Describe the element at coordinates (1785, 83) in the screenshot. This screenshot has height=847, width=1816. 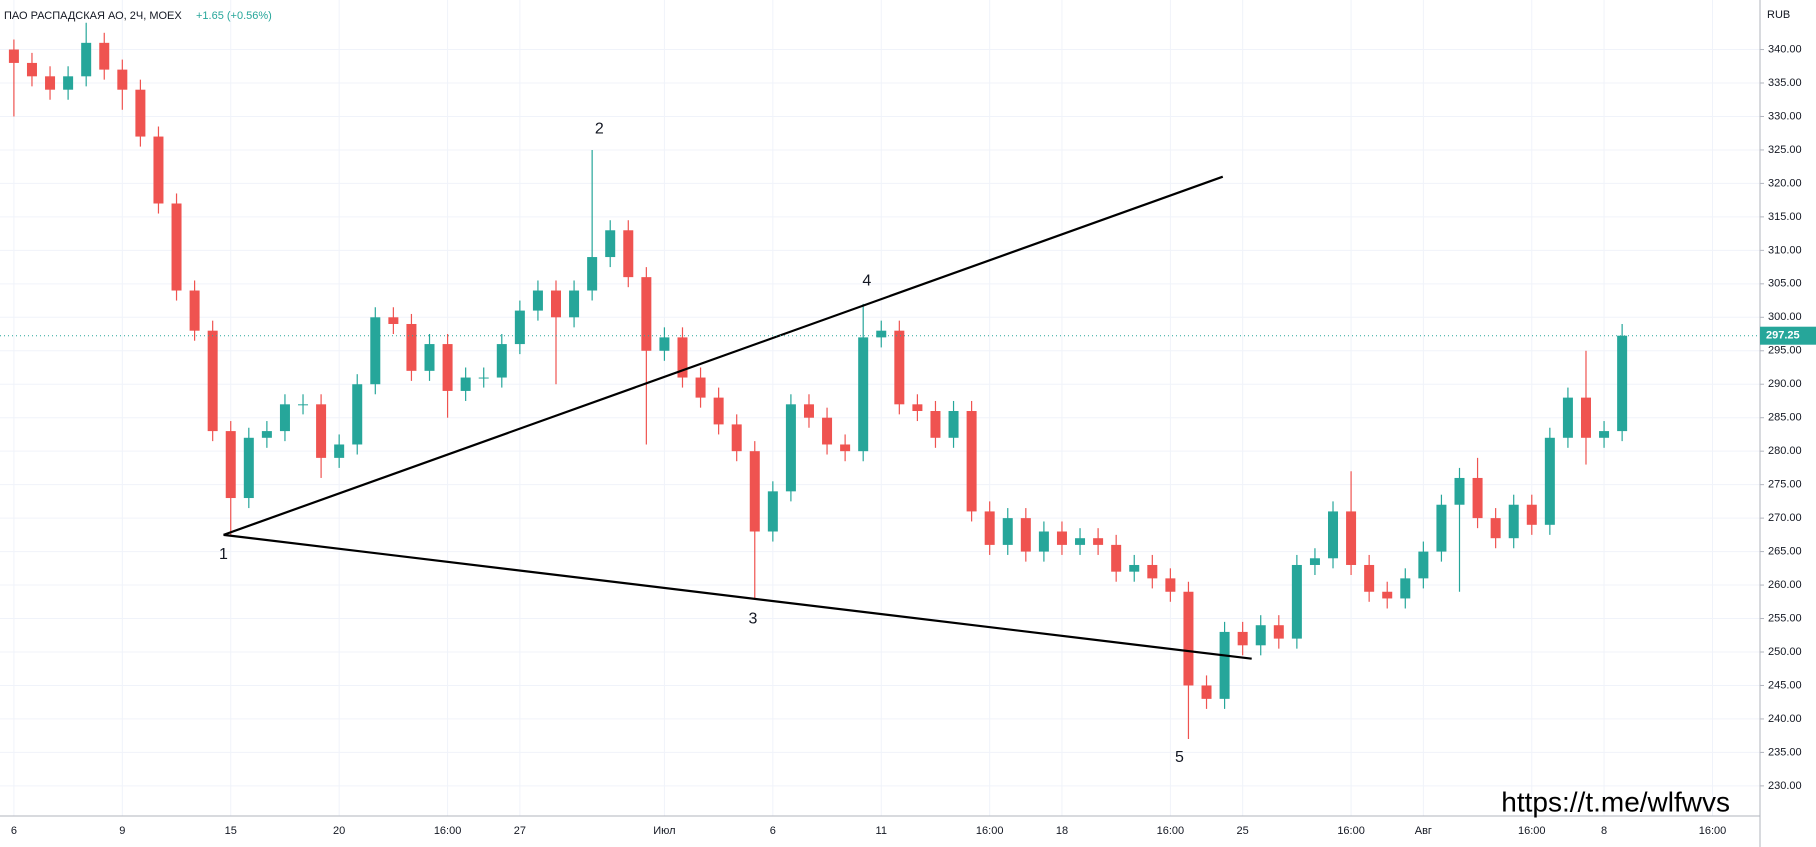
I see `y-tick-label: 335.00` at that location.